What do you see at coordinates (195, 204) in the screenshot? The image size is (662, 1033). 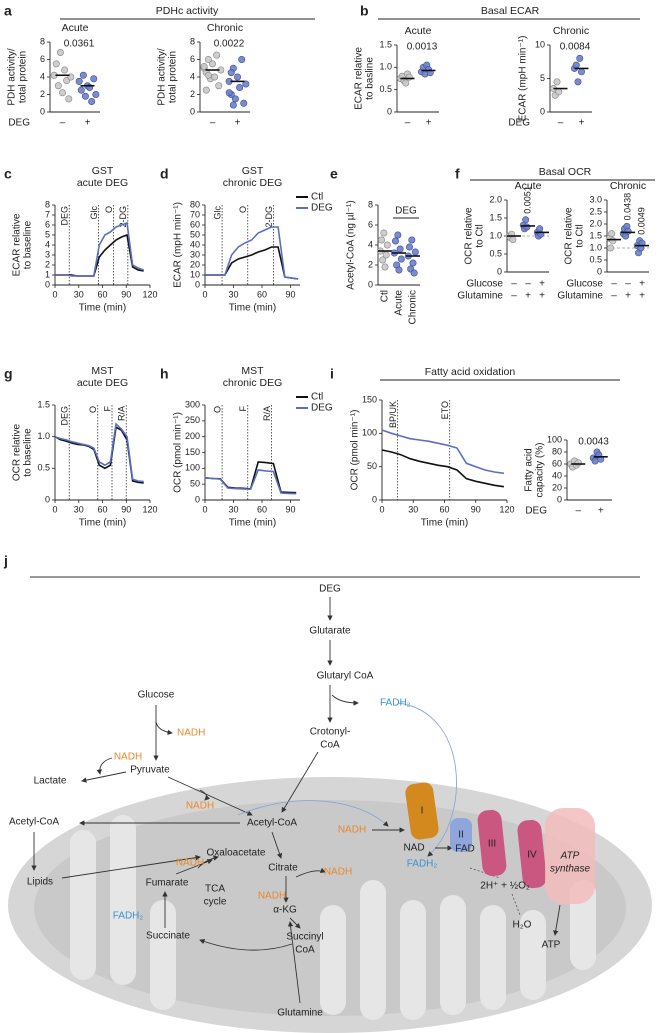 I see `y-tick-label: 80` at bounding box center [195, 204].